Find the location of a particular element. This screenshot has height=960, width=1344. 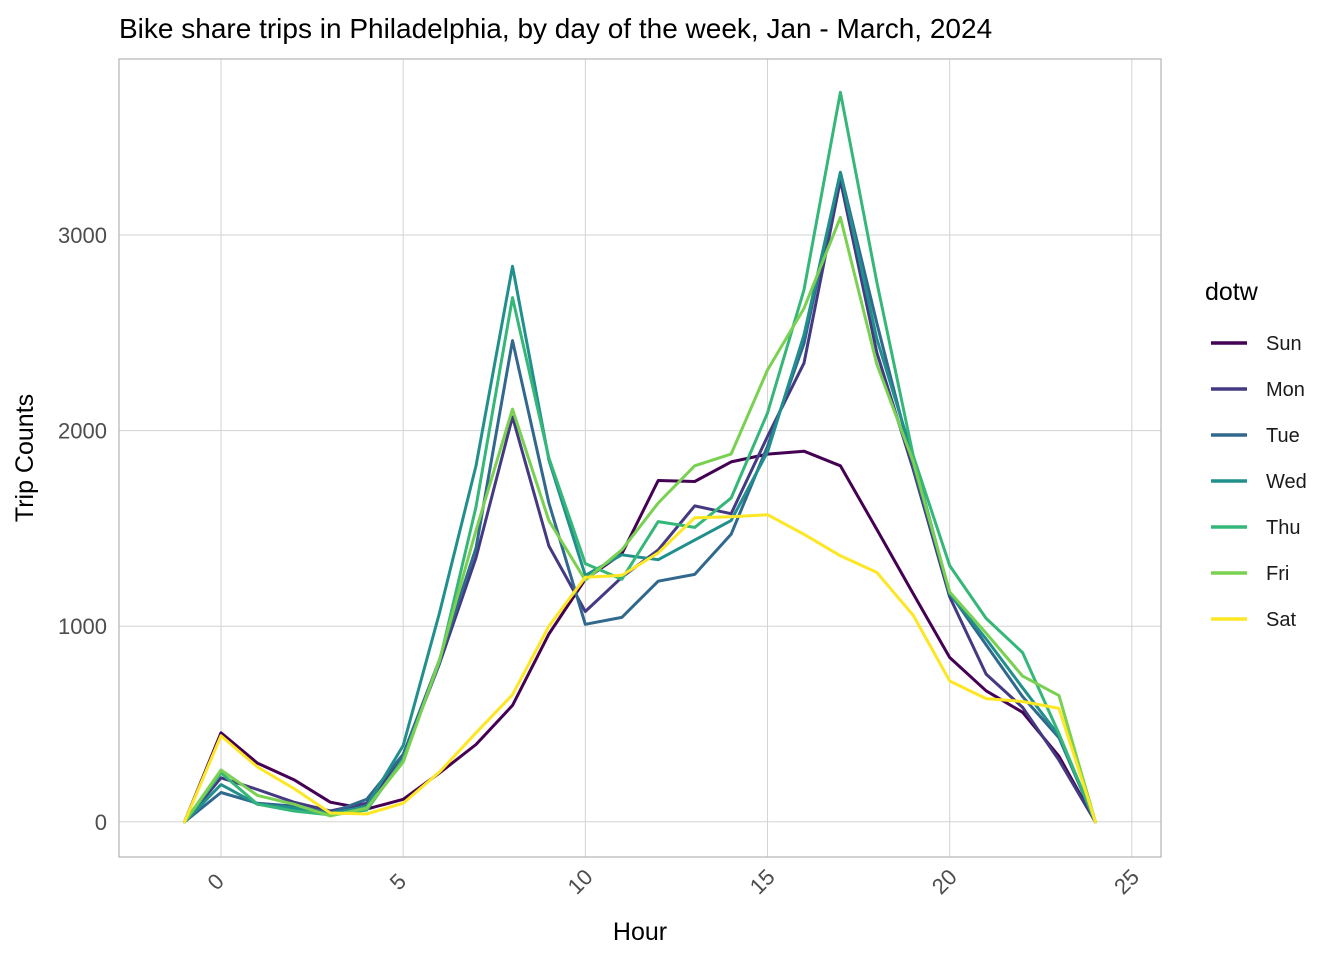

legend-label-thu: Thu is located at coordinates (1283, 528).